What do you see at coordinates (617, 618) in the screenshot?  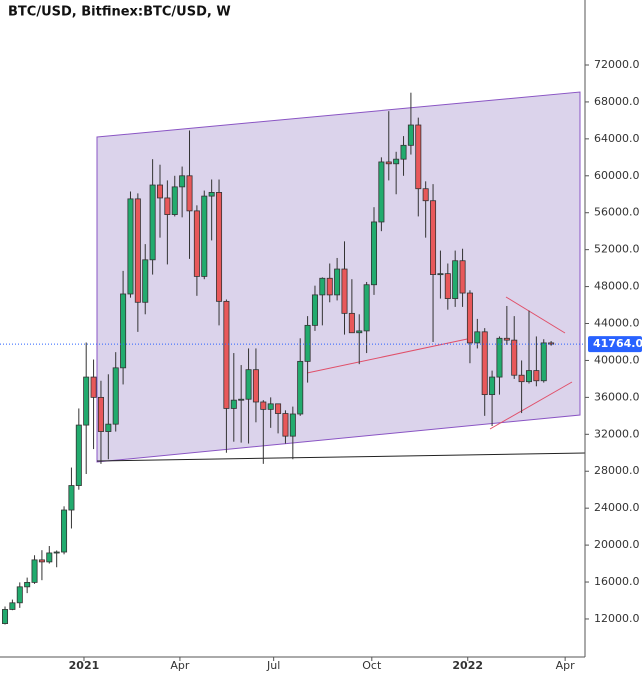 I see `y-tick-label: 12000.0` at bounding box center [617, 618].